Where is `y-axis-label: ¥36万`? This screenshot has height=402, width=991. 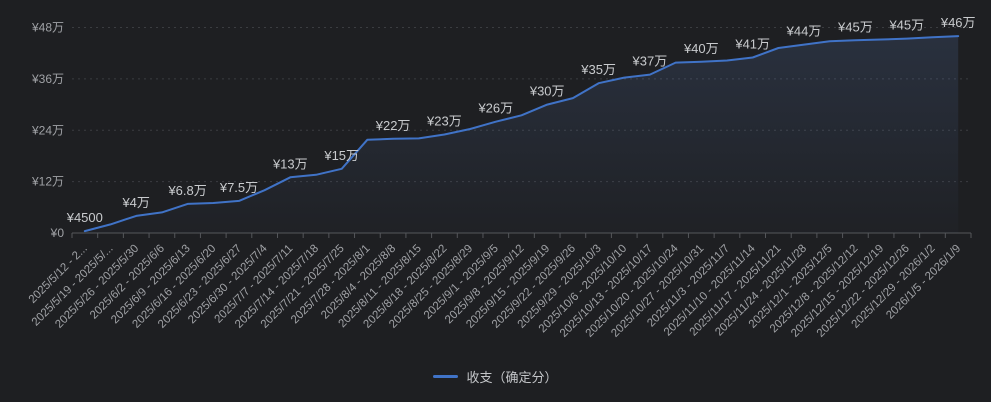
y-axis-label: ¥36万 is located at coordinates (47, 79).